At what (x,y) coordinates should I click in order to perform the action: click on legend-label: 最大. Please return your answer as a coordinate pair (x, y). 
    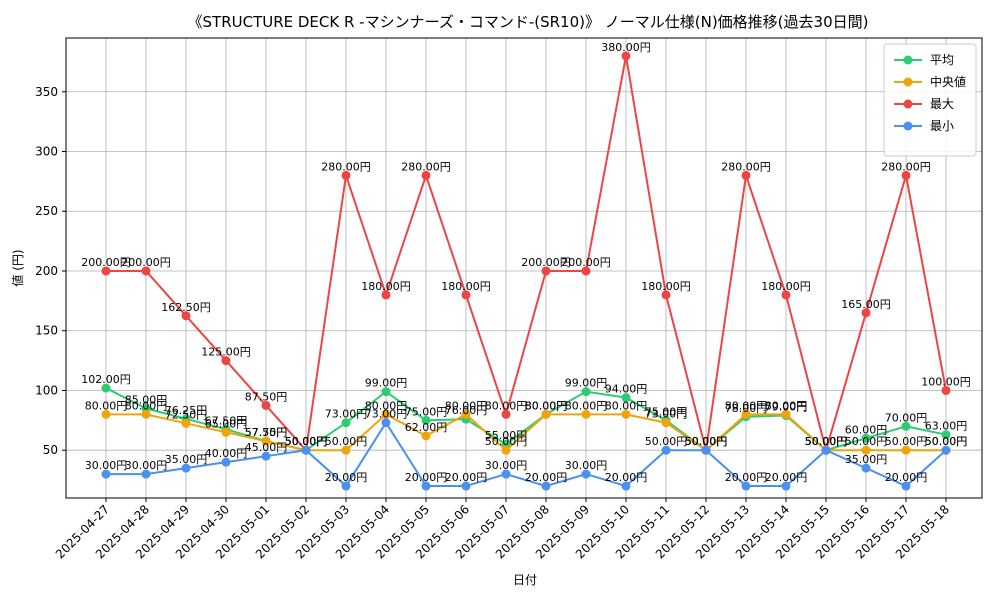
    Looking at the image, I should click on (942, 104).